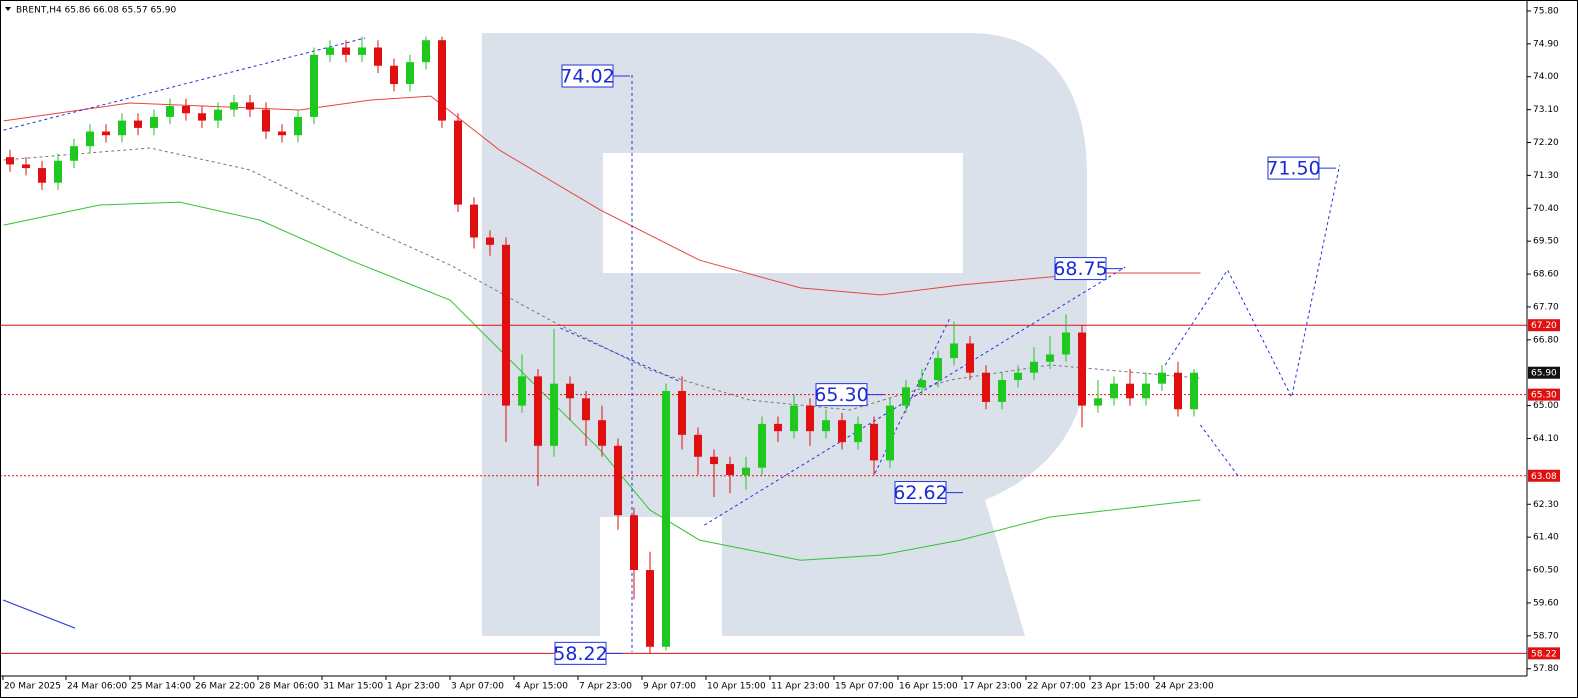 The height and width of the screenshot is (698, 1578). I want to click on y-tick-label: 61.40, so click(1546, 538).